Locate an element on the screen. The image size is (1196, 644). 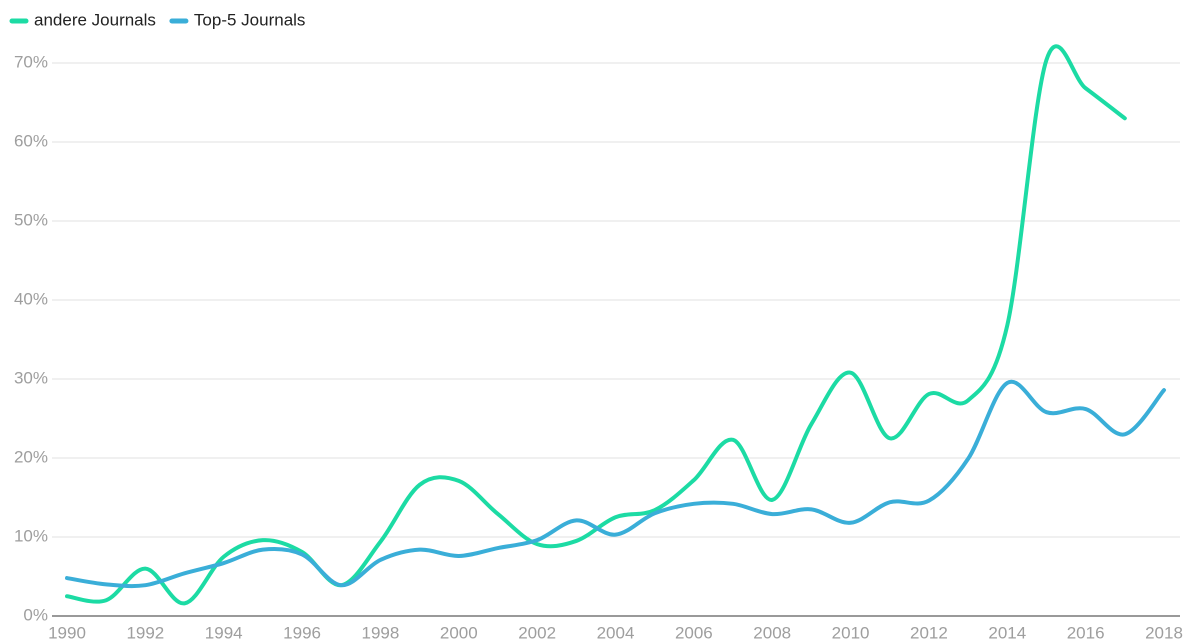
x-tick-label: 1996 is located at coordinates (302, 632).